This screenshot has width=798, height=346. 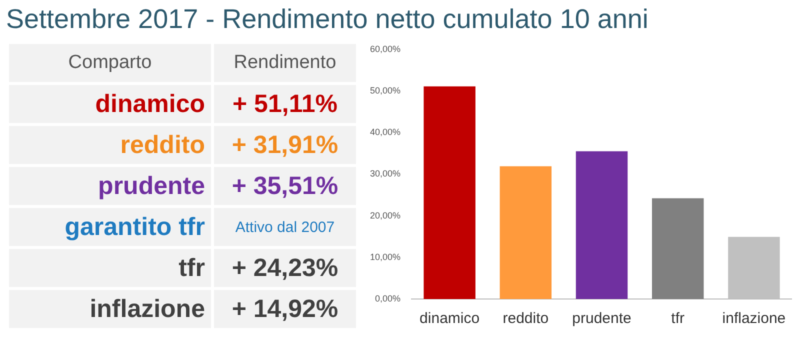 What do you see at coordinates (285, 104) in the screenshot?
I see `text: + 51,11%` at bounding box center [285, 104].